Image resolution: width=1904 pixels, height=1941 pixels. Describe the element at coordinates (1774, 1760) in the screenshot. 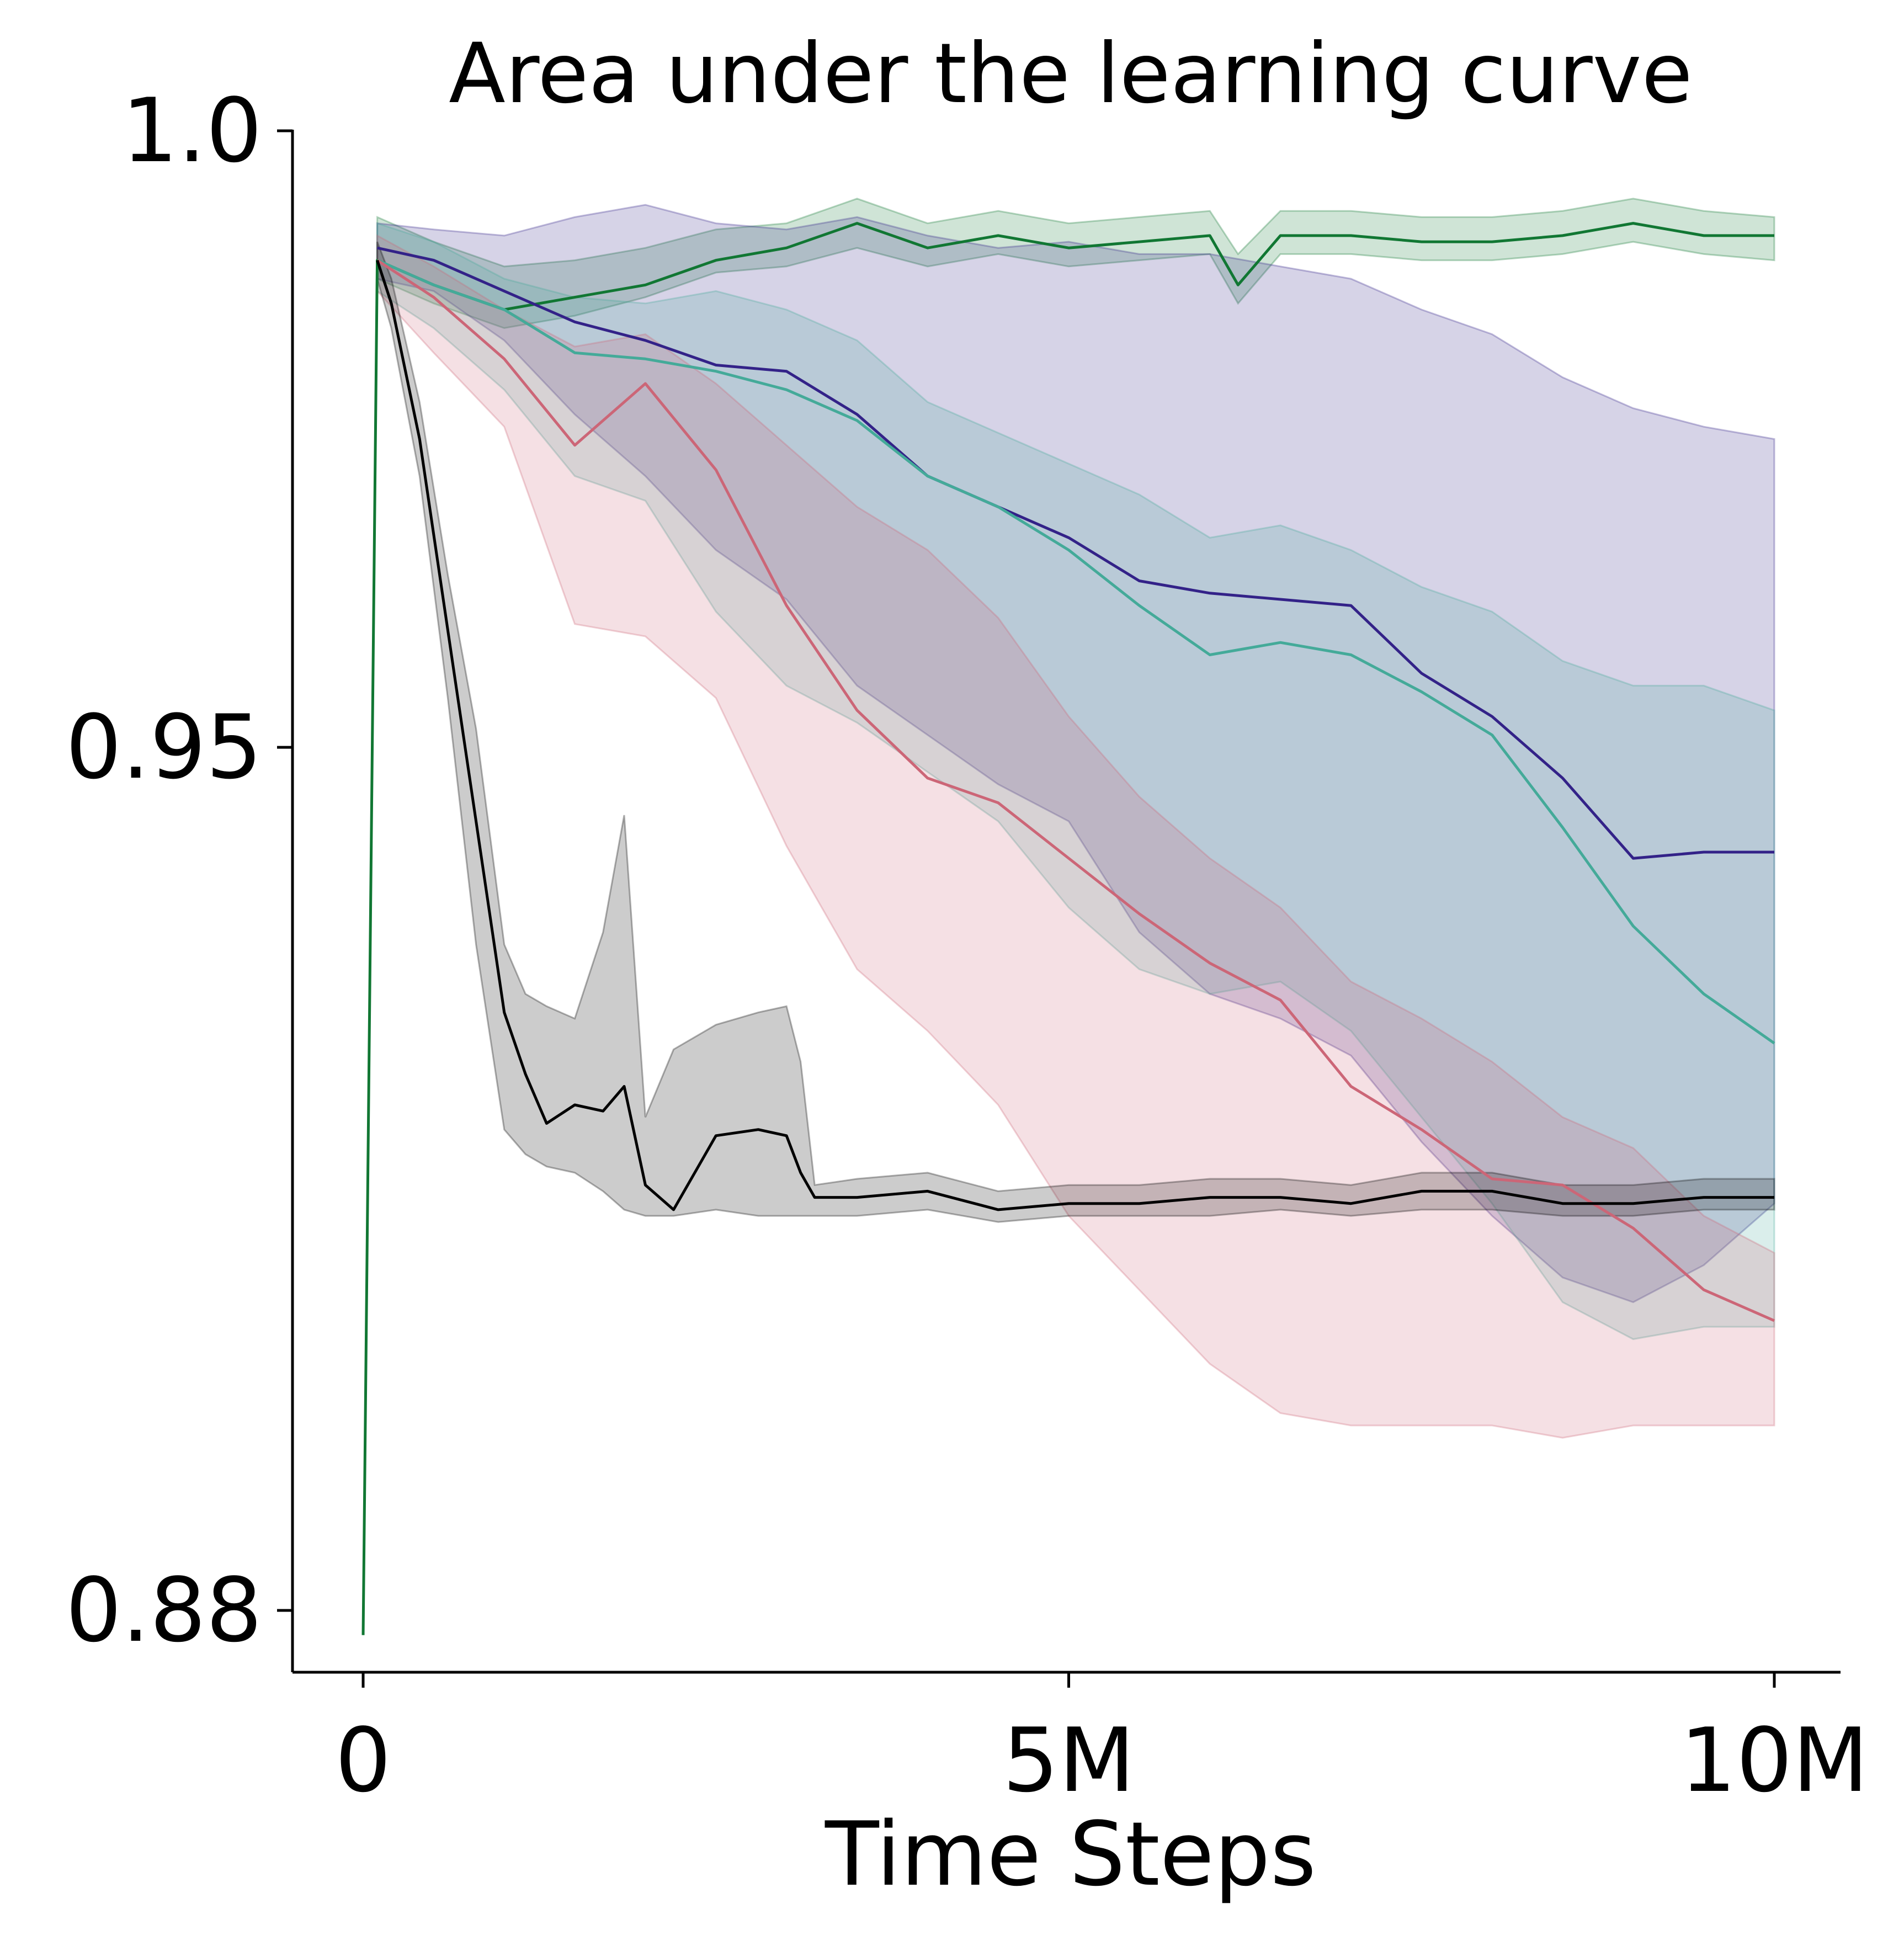

I see `x-tick-label: 10M` at that location.